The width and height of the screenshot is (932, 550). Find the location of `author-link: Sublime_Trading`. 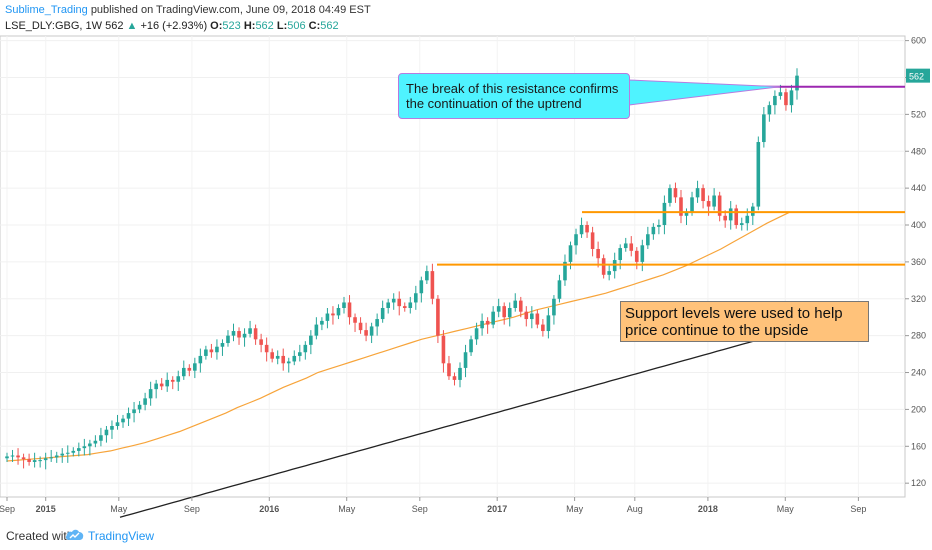

author-link: Sublime_Trading is located at coordinates (46, 10).